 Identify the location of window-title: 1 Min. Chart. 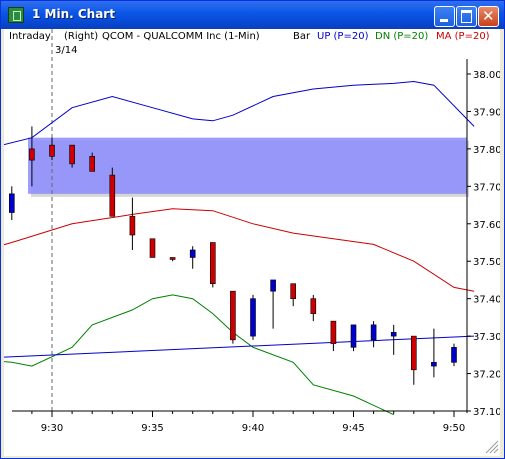
(73, 14).